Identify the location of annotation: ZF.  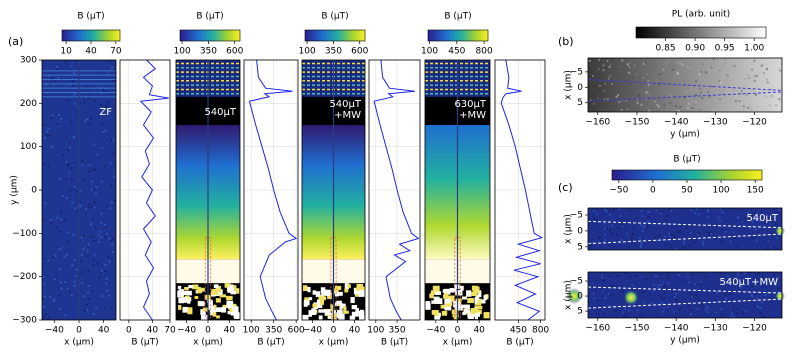
(105, 112).